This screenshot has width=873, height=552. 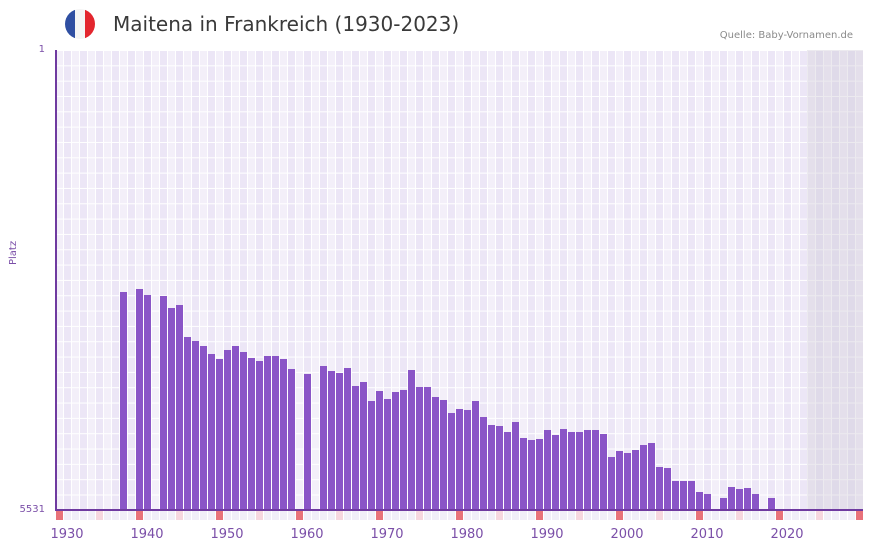 I want to click on bar-1953, so click(x=251, y=433).